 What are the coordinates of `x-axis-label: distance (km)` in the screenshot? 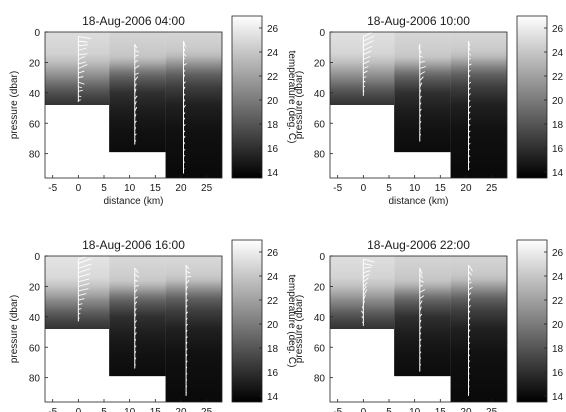 It's located at (418, 201).